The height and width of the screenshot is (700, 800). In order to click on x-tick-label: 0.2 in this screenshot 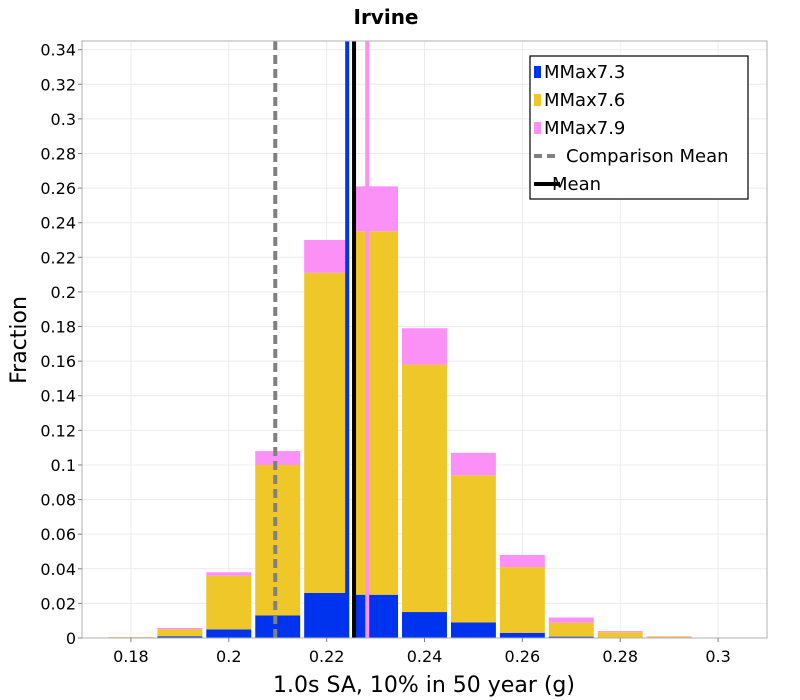, I will do `click(228, 656)`.